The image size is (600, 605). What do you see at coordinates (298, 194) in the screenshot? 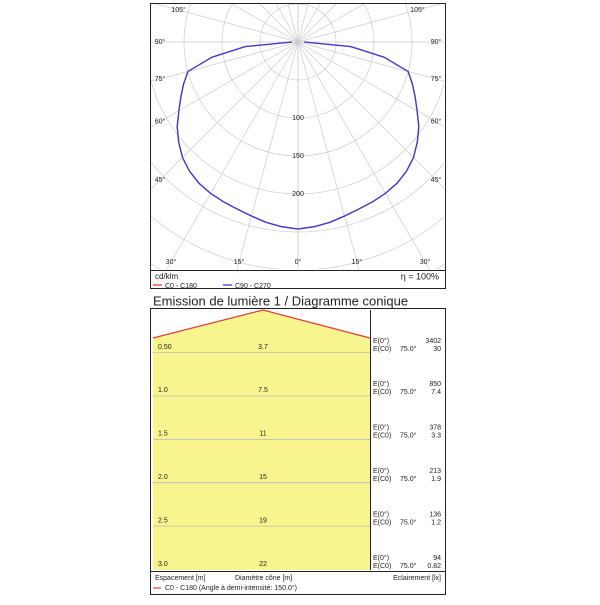
I see `radial-label: 200` at bounding box center [298, 194].